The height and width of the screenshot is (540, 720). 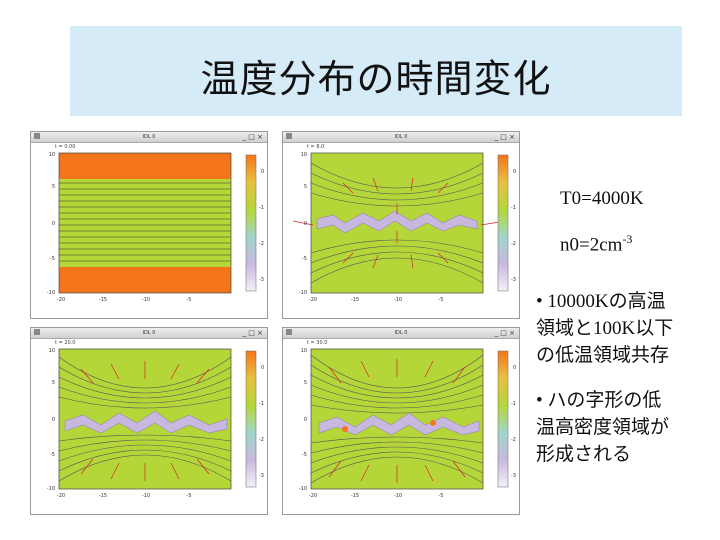 What do you see at coordinates (433, 423) in the screenshot?
I see `hot-spot` at bounding box center [433, 423].